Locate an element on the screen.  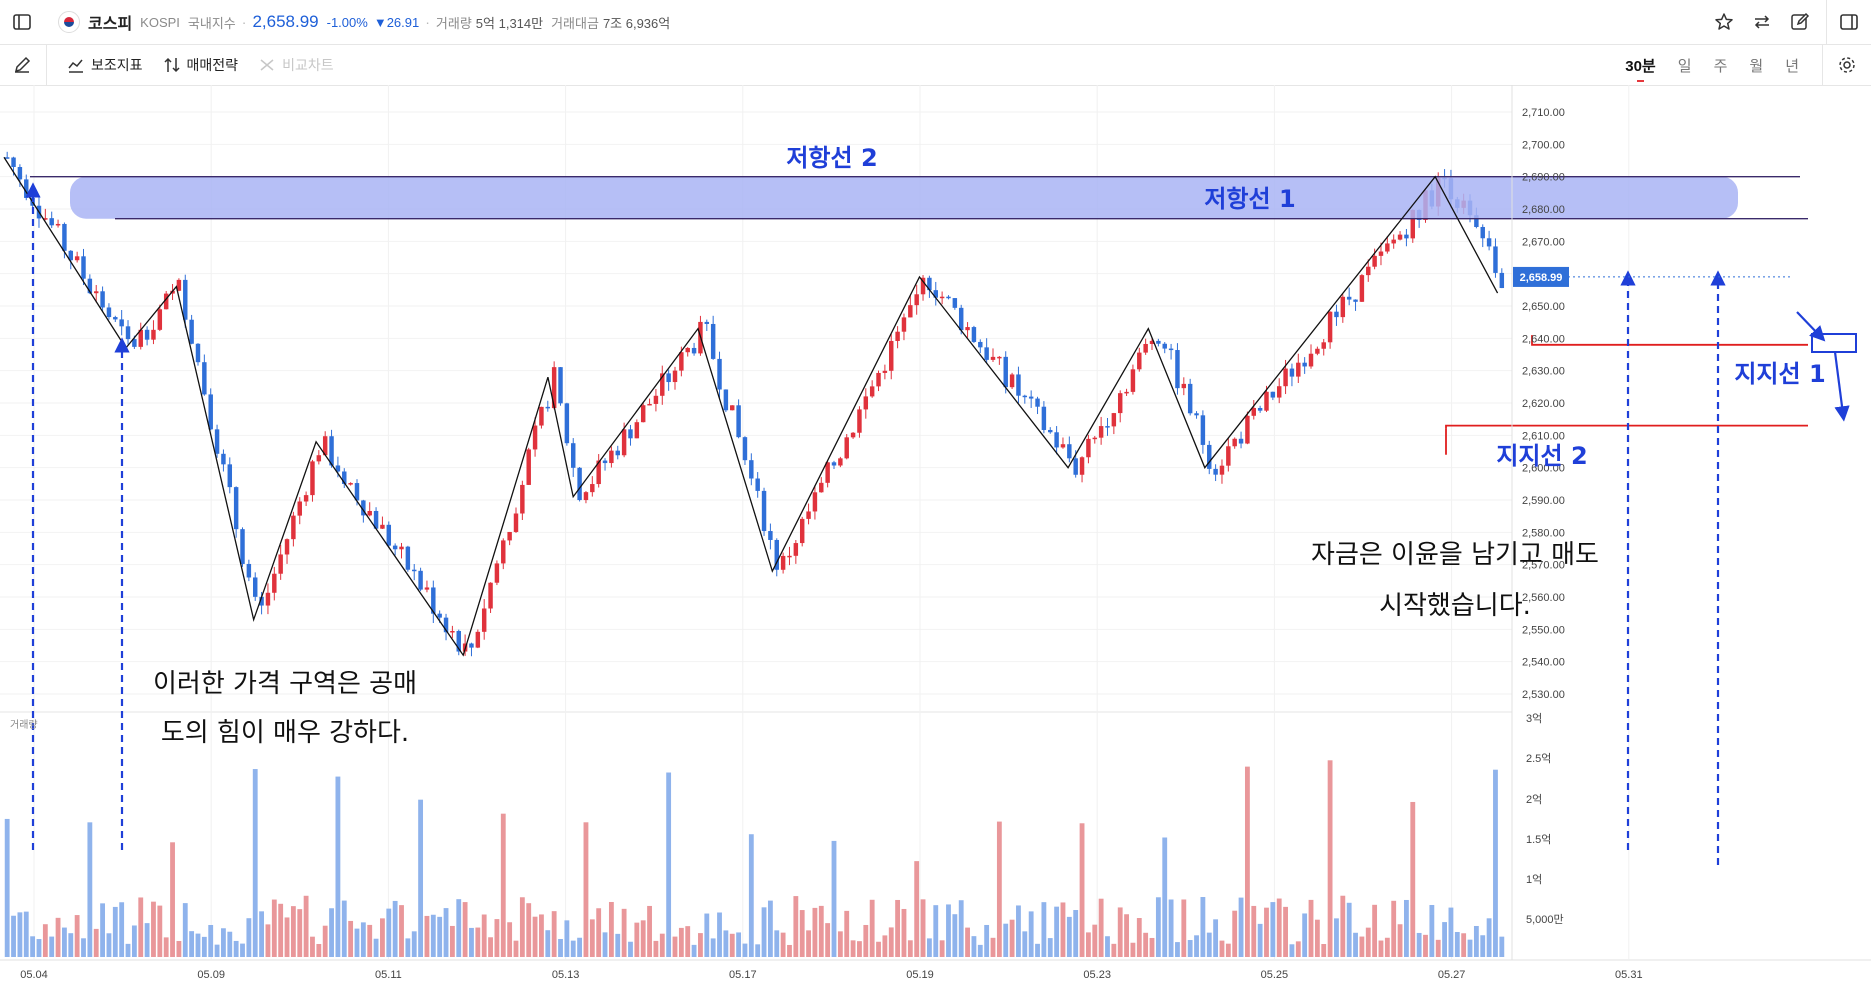
volume-value: 5억 1,314만 is located at coordinates (509, 23).